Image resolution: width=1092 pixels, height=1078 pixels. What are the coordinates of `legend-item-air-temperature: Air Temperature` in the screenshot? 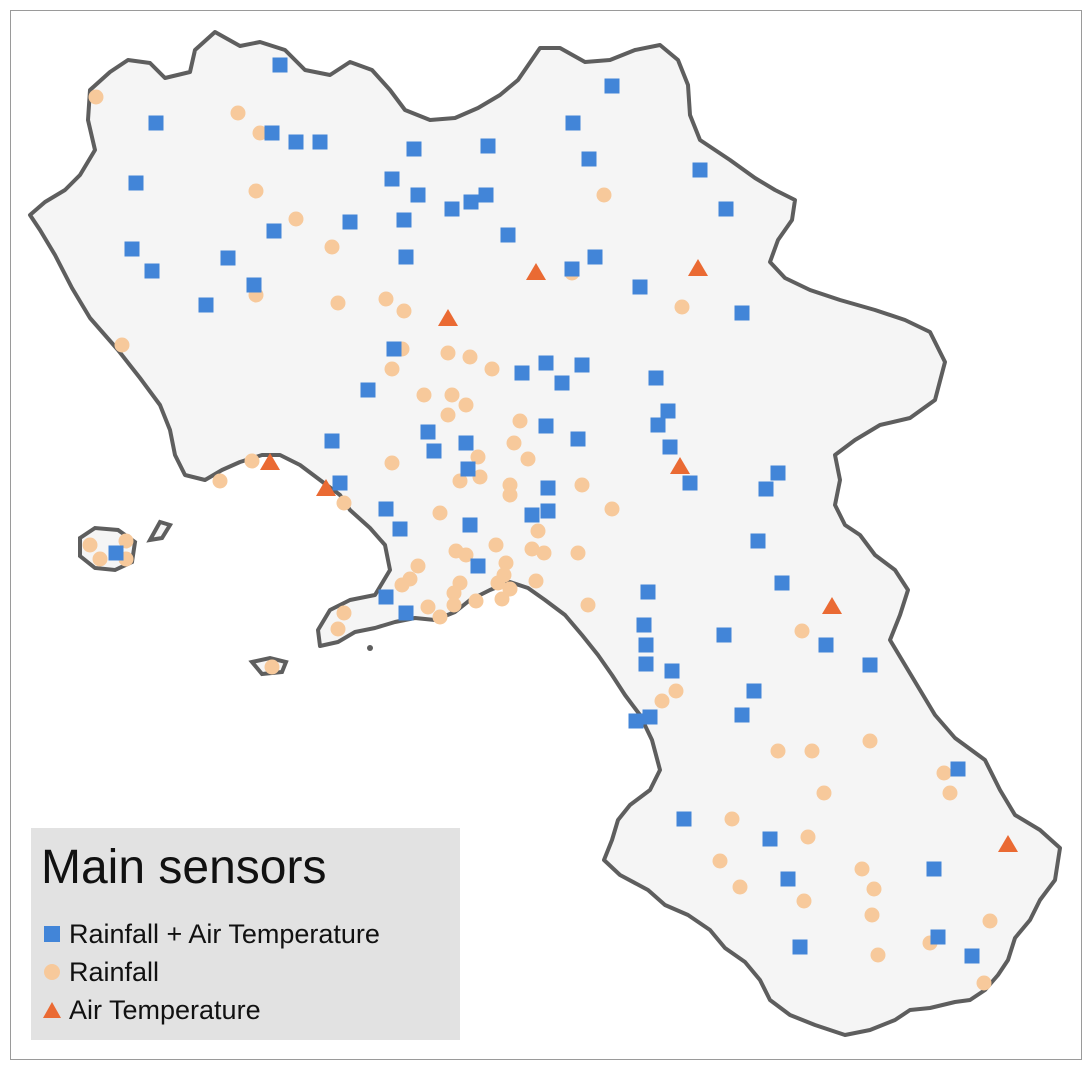 It's located at (151, 1010).